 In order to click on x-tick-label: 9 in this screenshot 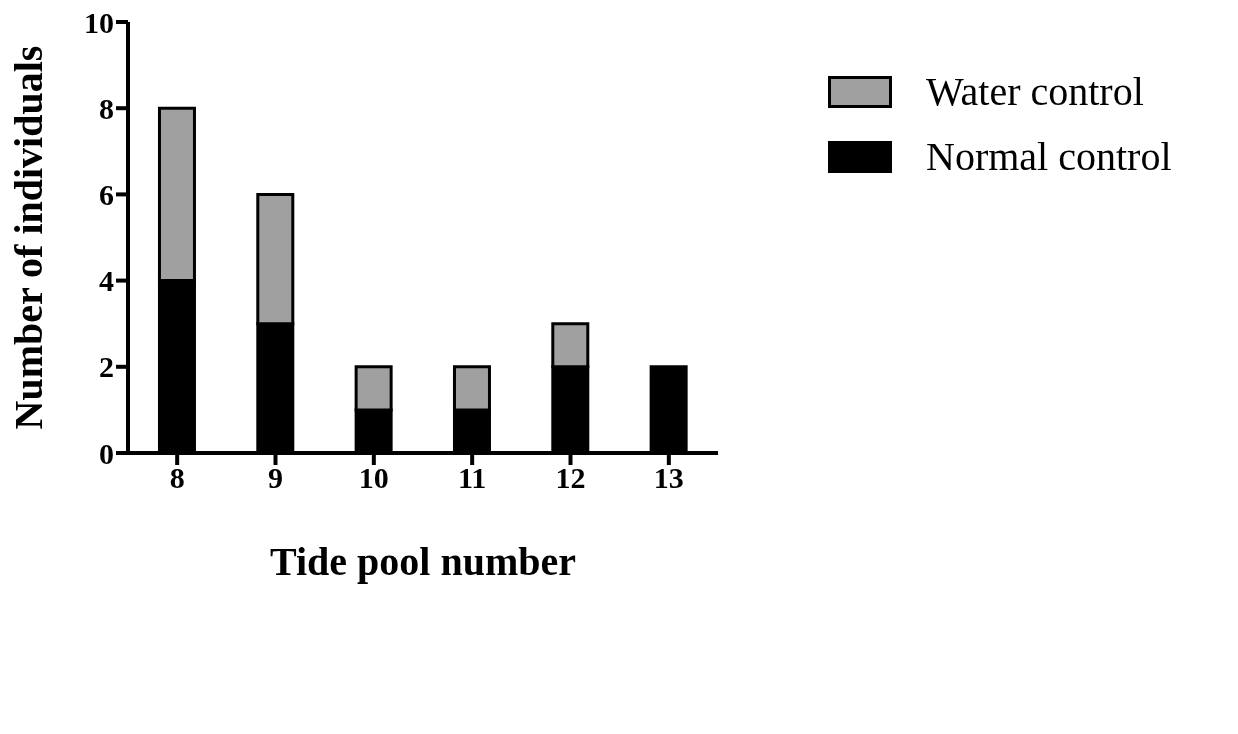, I will do `click(275, 478)`.